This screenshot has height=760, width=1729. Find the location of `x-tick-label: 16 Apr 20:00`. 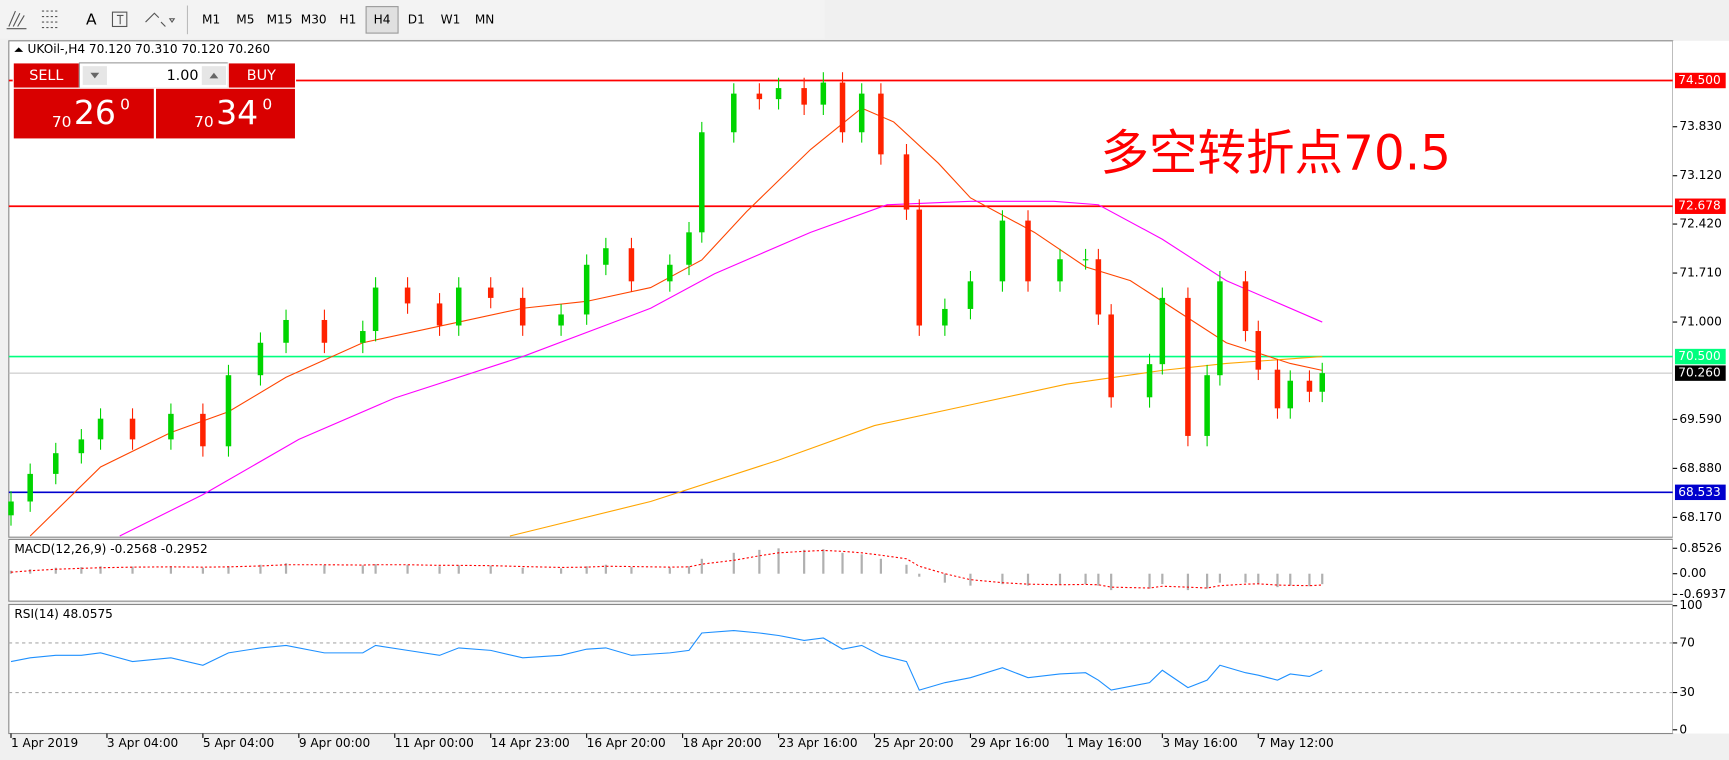

x-tick-label: 16 Apr 20:00 is located at coordinates (626, 743).